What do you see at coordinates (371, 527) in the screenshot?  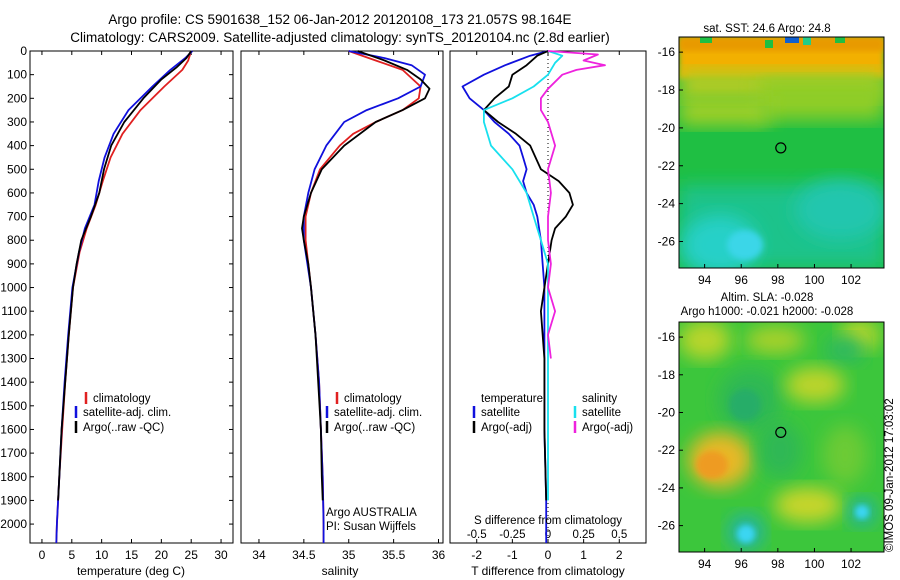 I see `float-pi-label: PI: Susan Wijffels` at bounding box center [371, 527].